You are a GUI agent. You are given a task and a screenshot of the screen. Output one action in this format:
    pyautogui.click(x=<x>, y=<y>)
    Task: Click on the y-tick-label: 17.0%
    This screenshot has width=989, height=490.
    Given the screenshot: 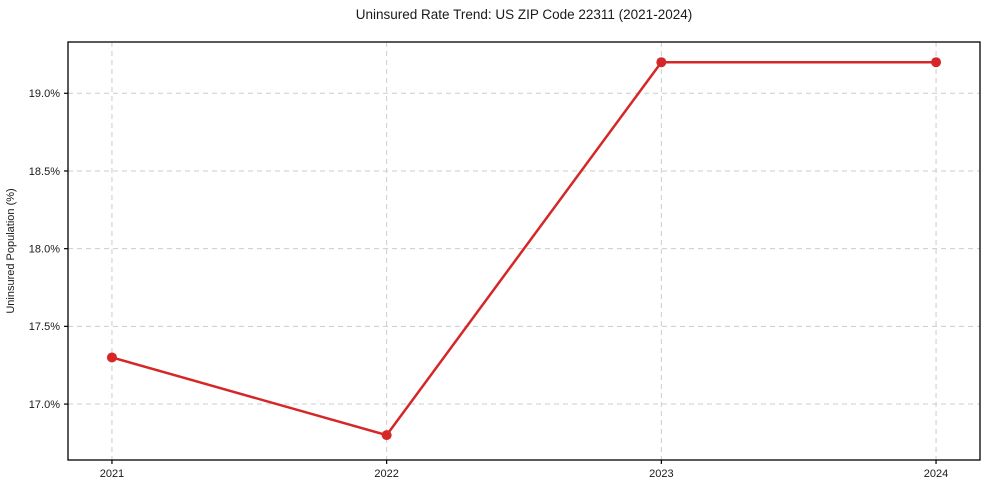 What is the action you would take?
    pyautogui.click(x=44, y=405)
    